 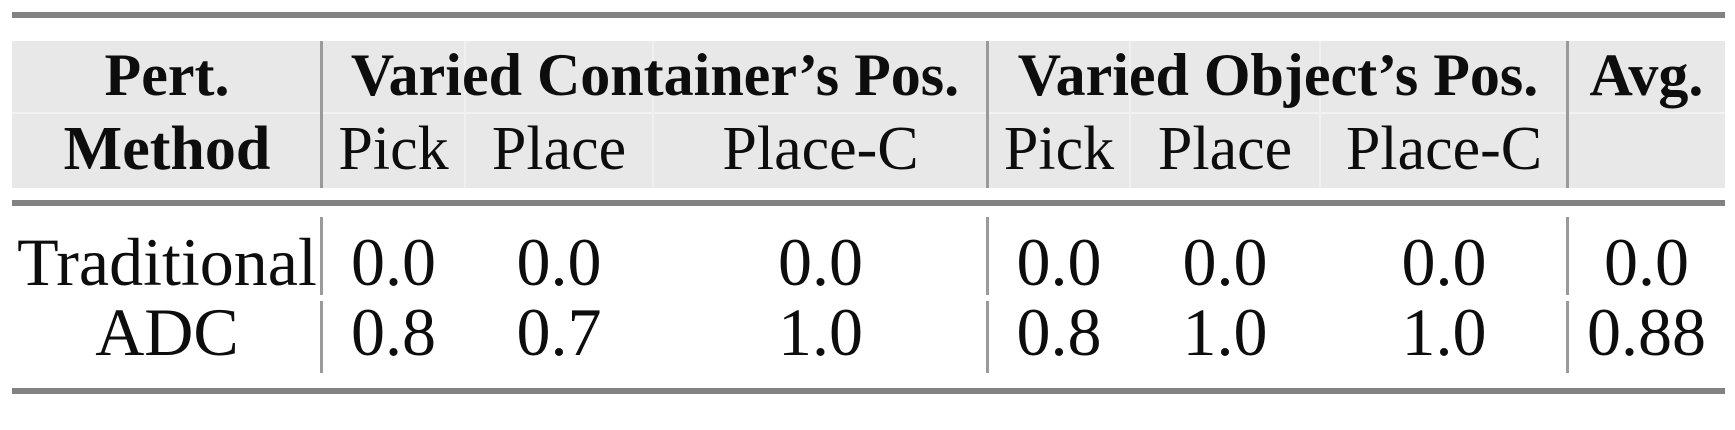 What do you see at coordinates (868, 15) in the screenshot?
I see `table-top-rule` at bounding box center [868, 15].